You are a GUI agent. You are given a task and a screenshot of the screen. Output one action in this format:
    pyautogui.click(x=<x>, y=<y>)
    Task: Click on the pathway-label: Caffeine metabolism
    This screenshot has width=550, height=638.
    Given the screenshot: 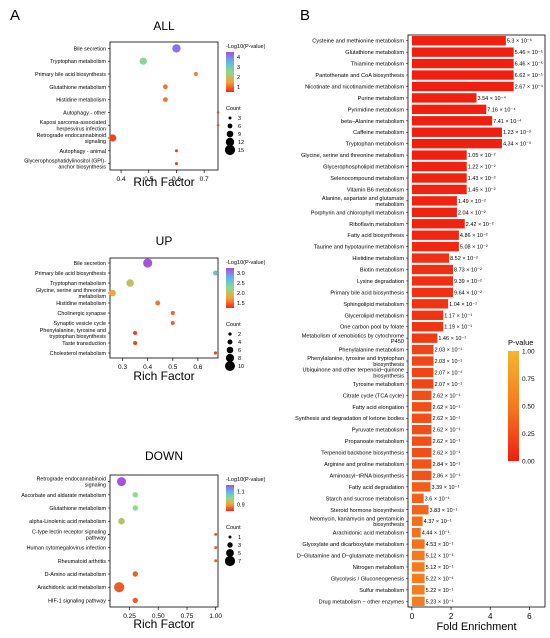 What is the action you would take?
    pyautogui.click(x=378, y=133)
    